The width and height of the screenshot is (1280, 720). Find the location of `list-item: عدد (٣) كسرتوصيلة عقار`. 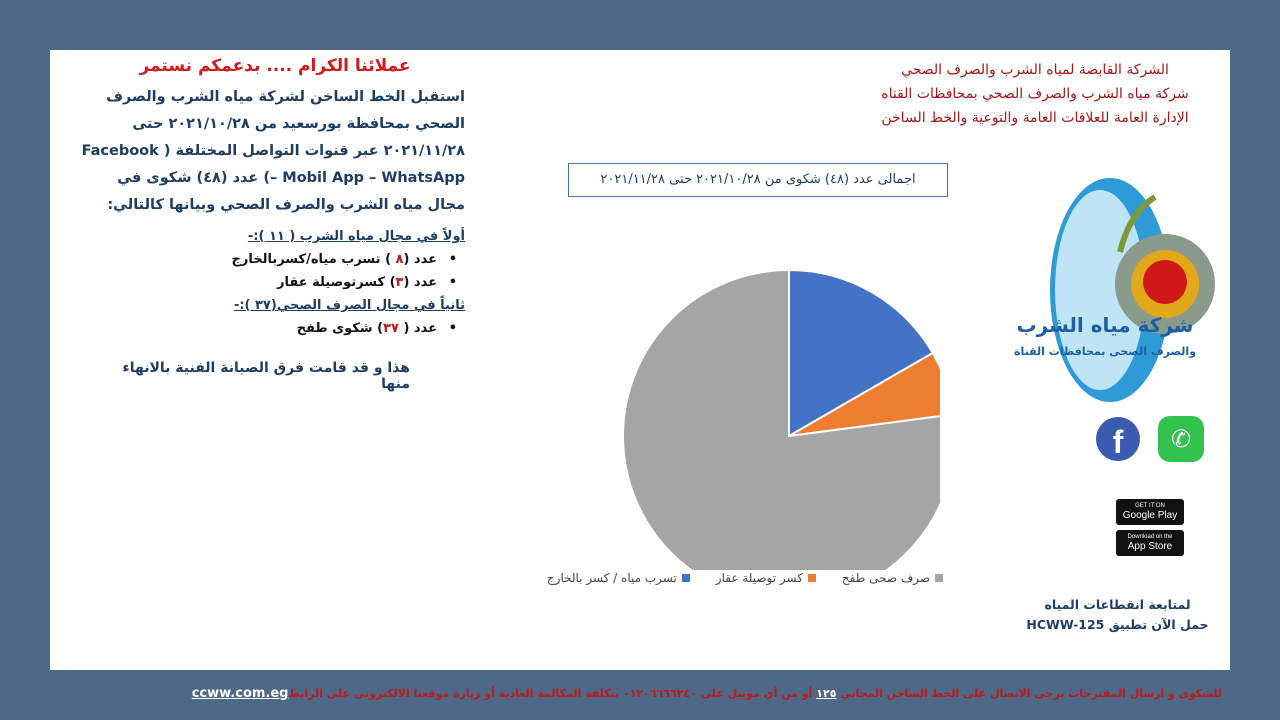

list-item: عدد (٣) كسرتوصيلة عقار is located at coordinates (272, 282).